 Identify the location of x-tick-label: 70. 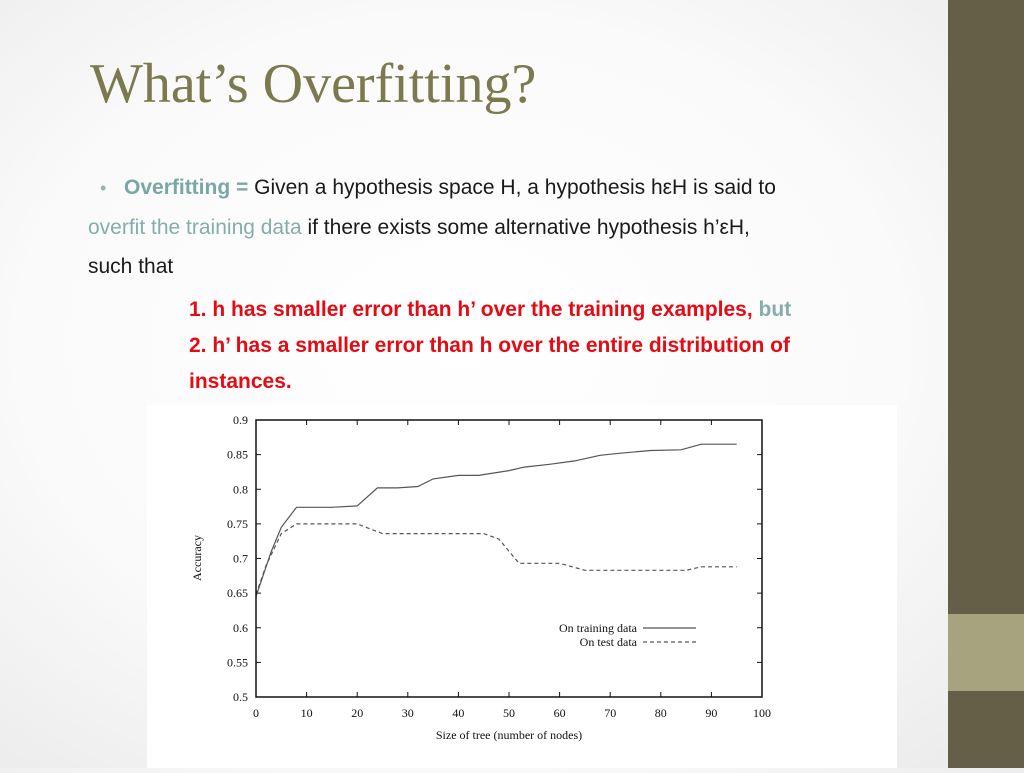
(610, 713).